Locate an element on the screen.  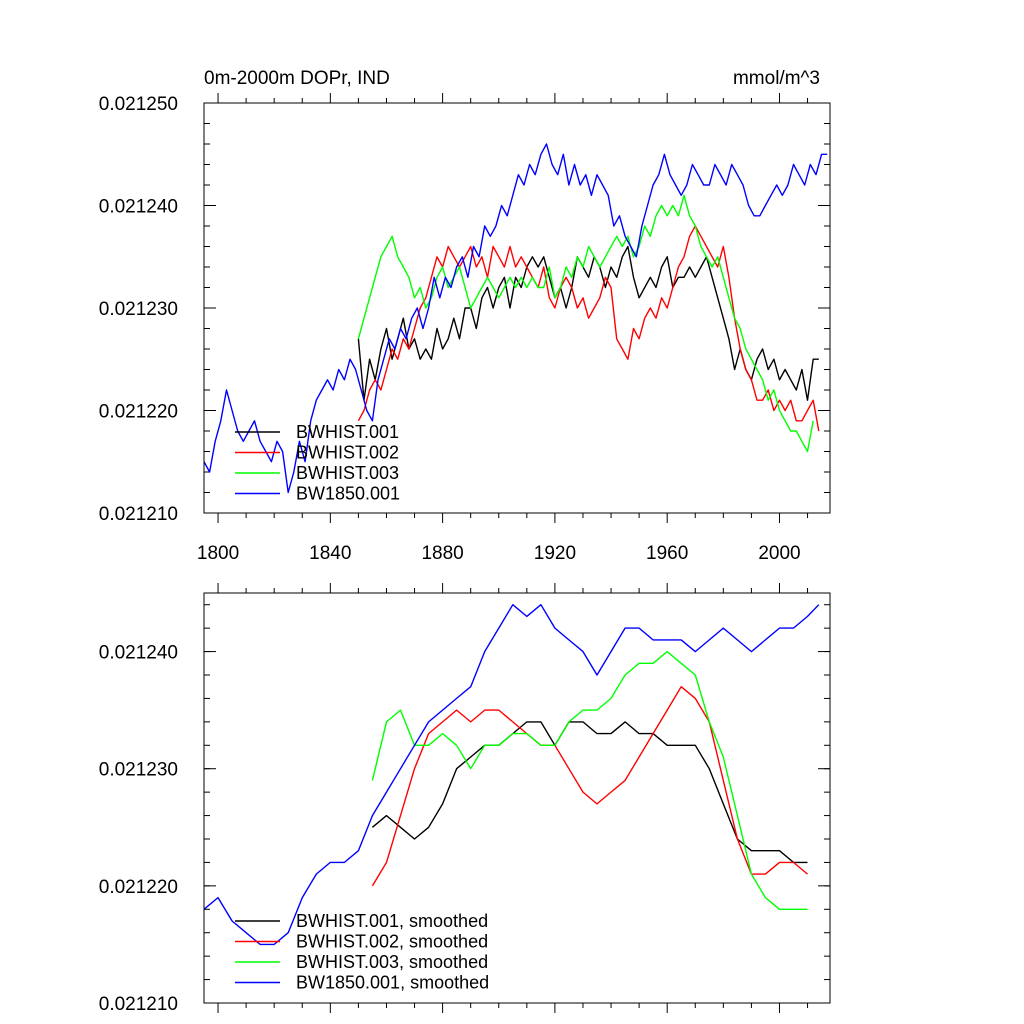
bottom-legend-label: BW1850.001, smoothed is located at coordinates (392, 983).